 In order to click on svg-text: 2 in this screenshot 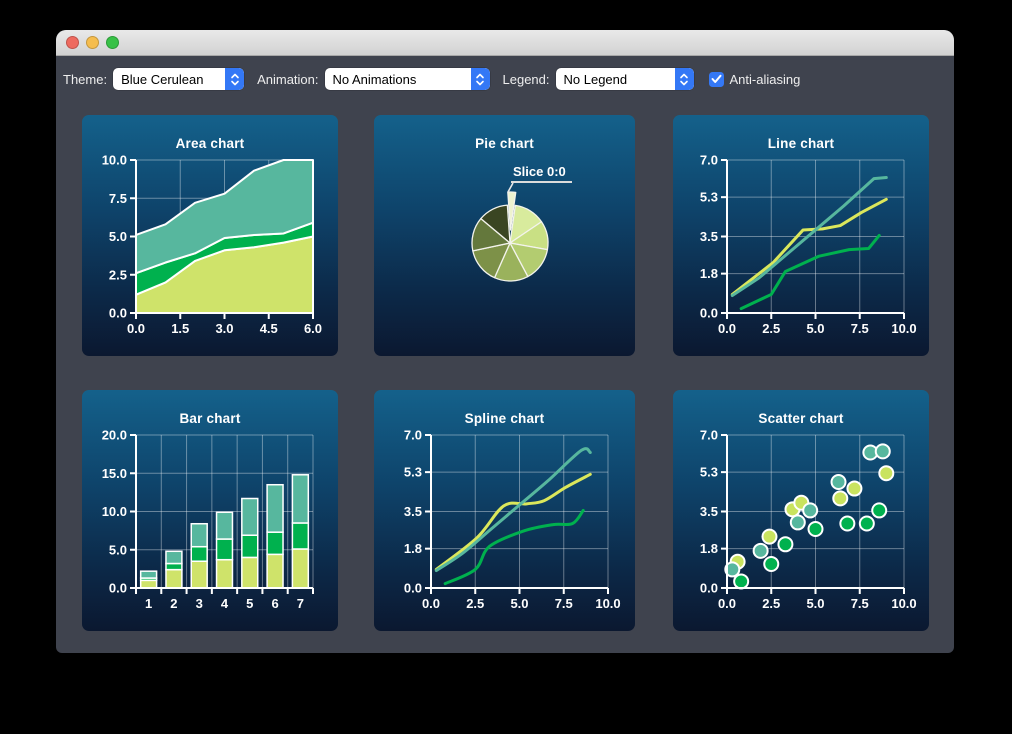, I will do `click(173, 603)`.